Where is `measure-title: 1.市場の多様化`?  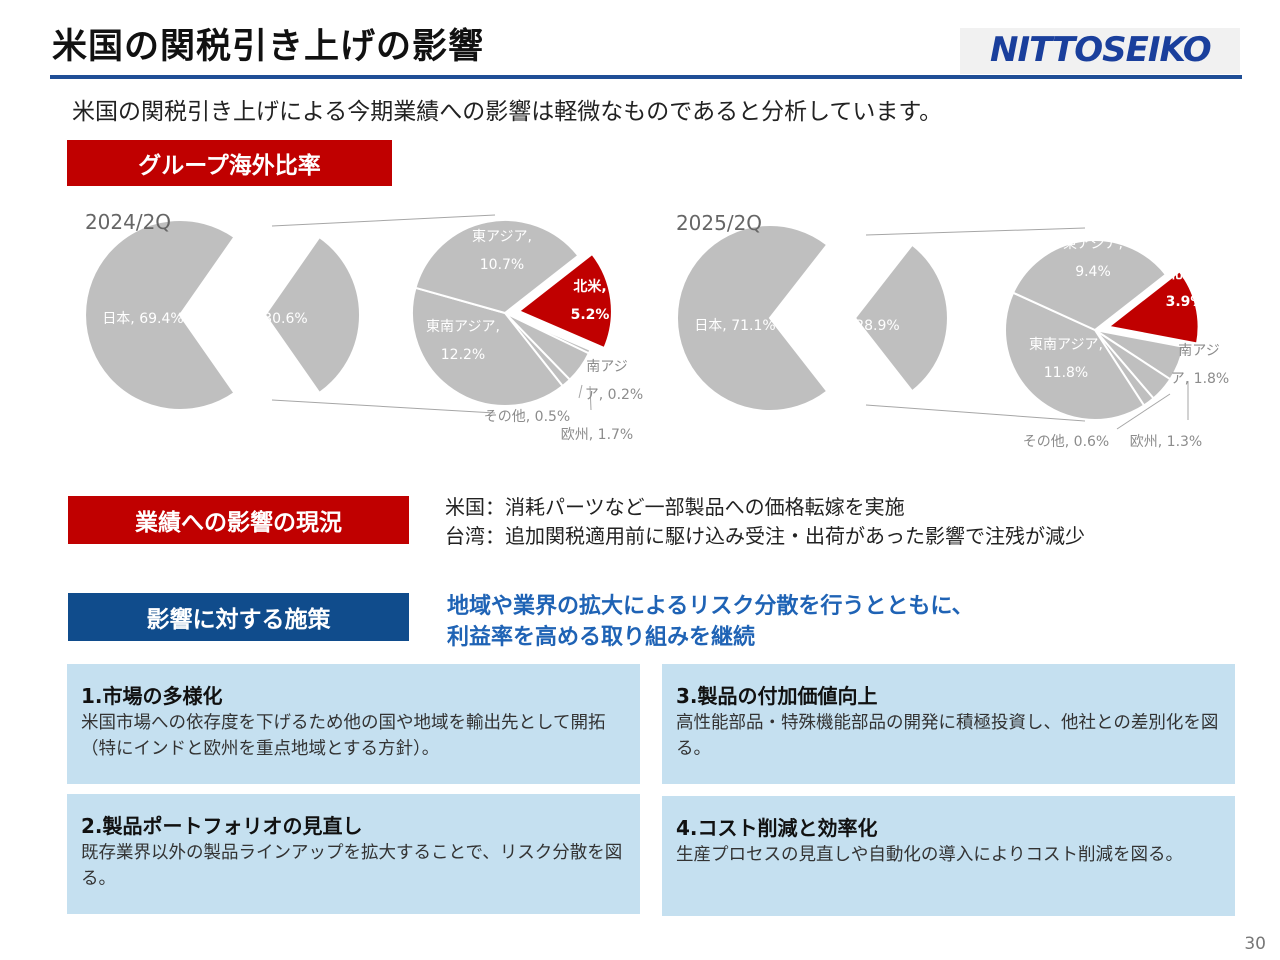 measure-title: 1.市場の多様化 is located at coordinates (152, 696).